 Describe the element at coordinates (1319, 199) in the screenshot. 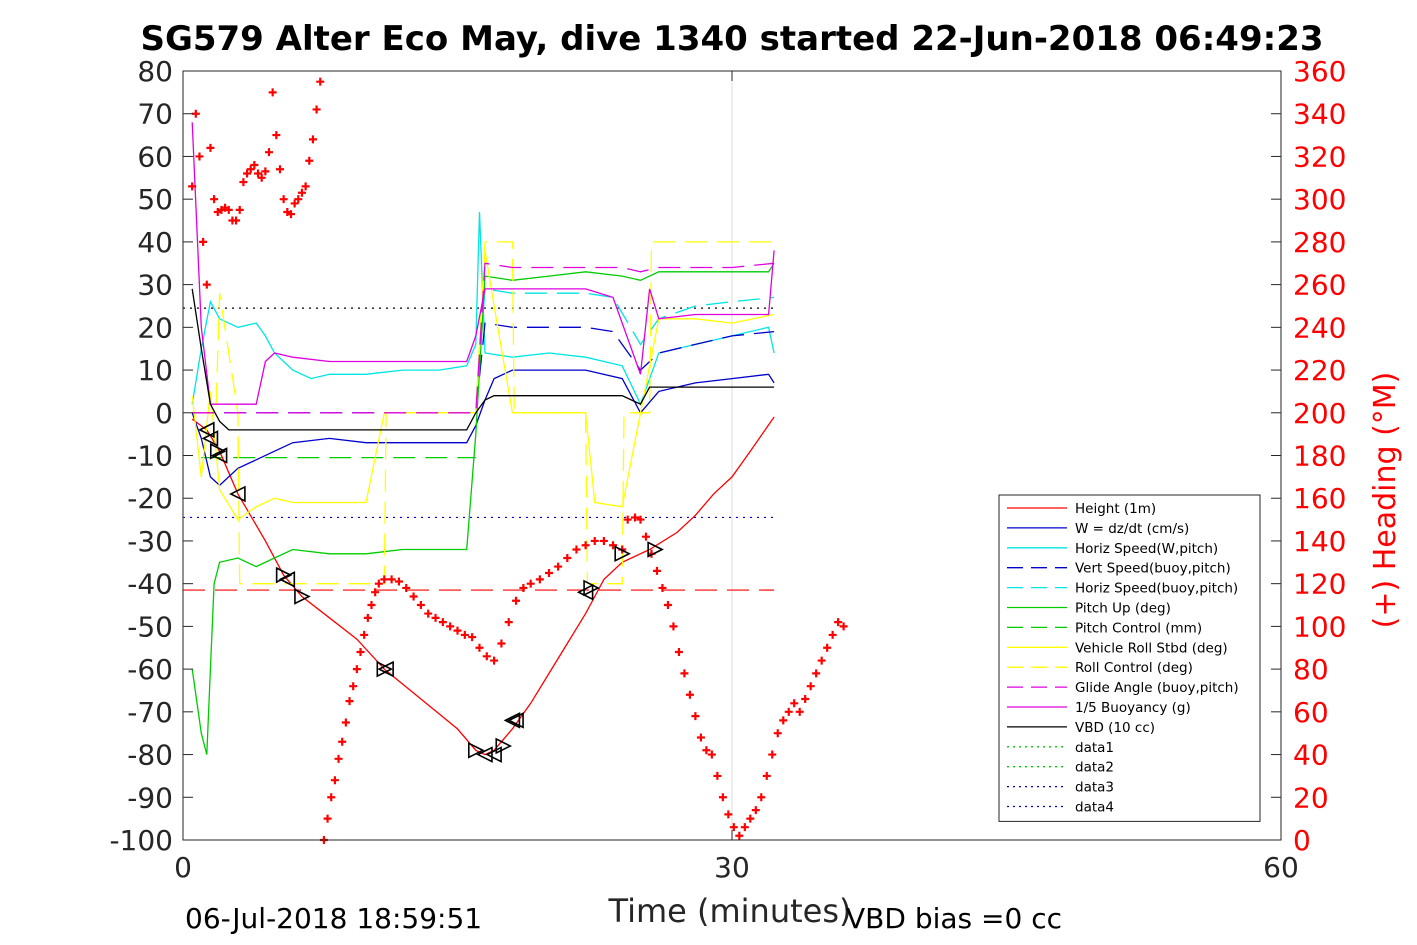

I see `y2-tick-label-15: 300` at that location.